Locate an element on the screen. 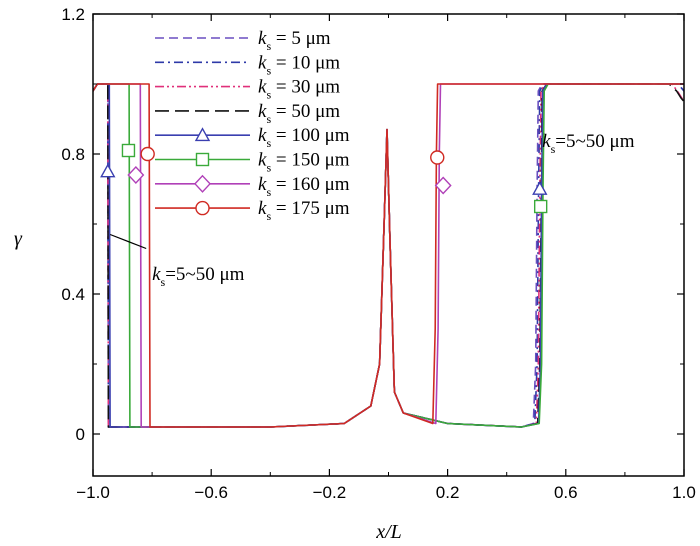 The image size is (700, 546). y-tick-label: 0.4 is located at coordinates (73, 294).